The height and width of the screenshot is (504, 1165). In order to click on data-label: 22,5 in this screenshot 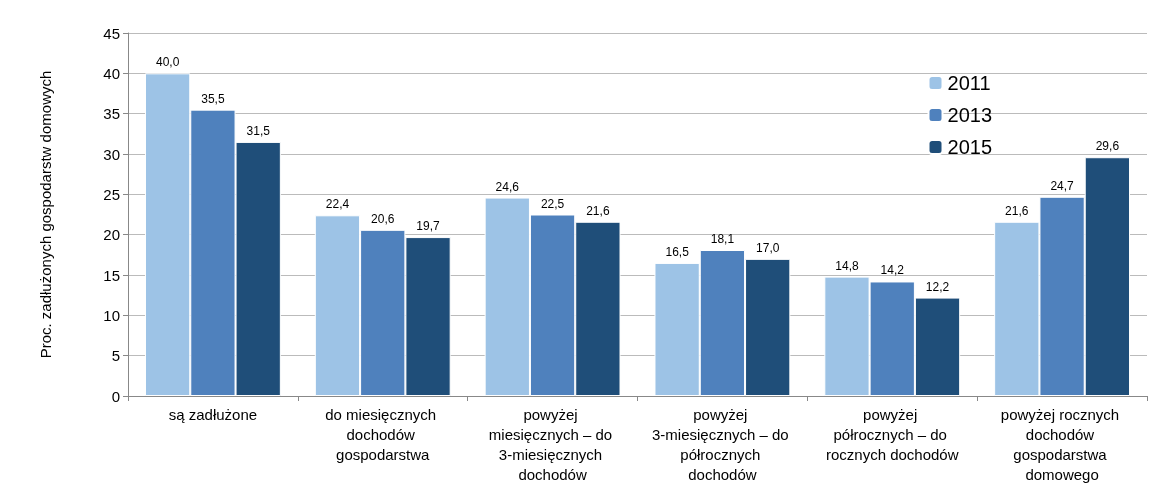, I will do `click(552, 203)`.